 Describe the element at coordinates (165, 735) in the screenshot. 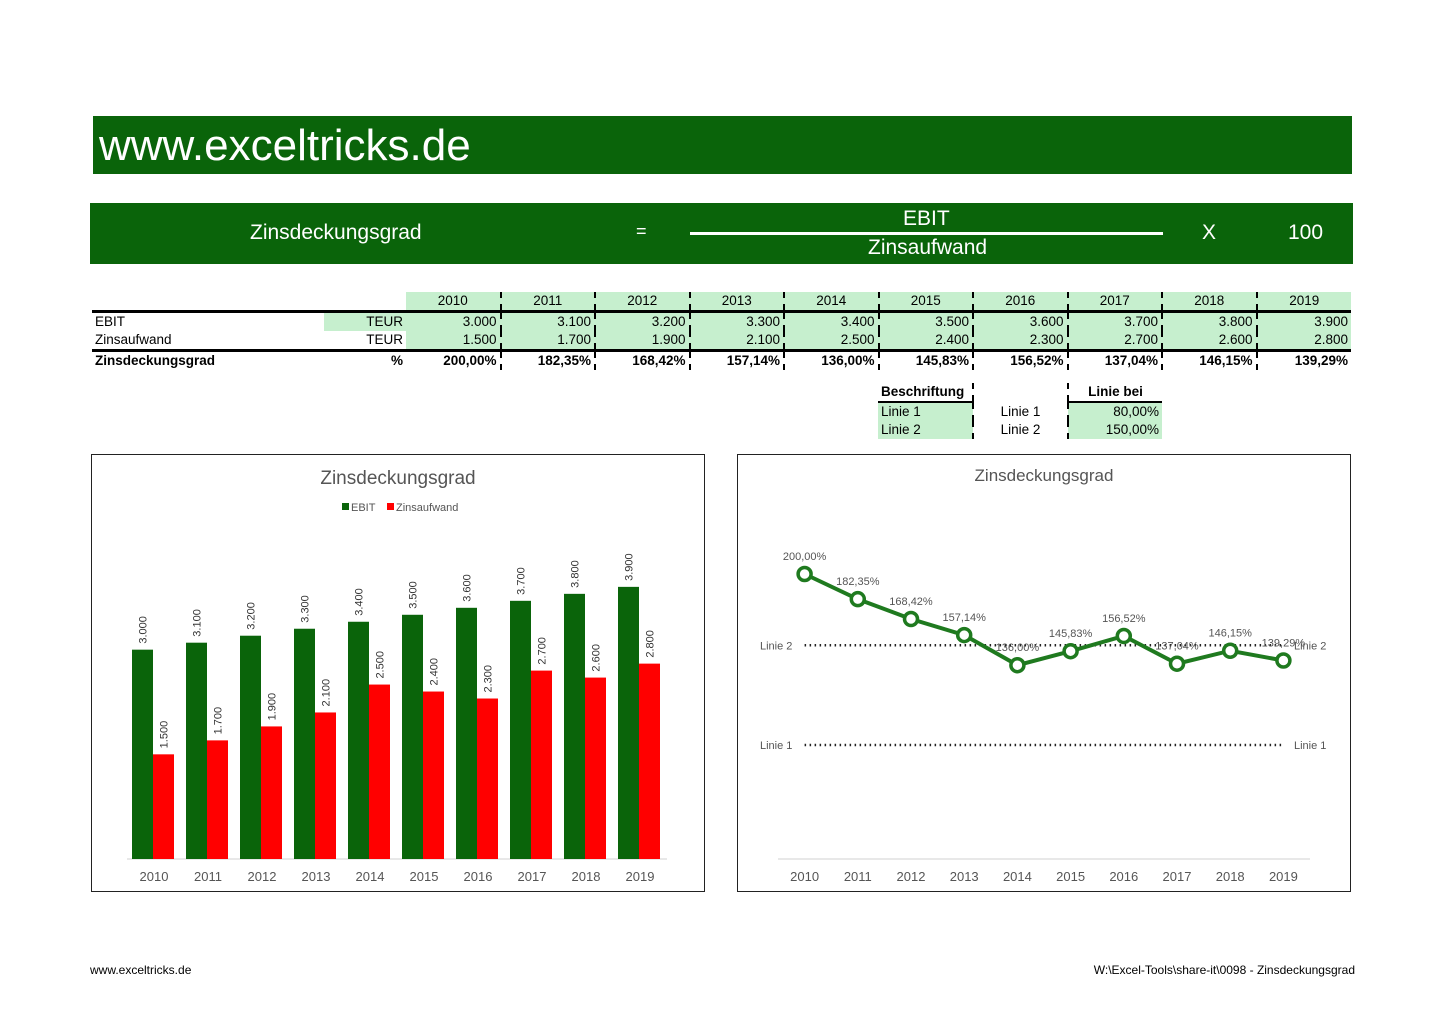

I see `bar-data-label: 1.500` at that location.